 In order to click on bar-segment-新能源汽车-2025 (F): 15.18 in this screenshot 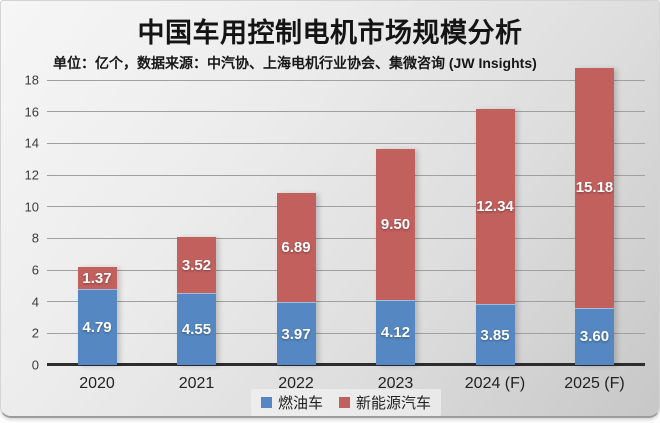, I will do `click(594, 187)`.